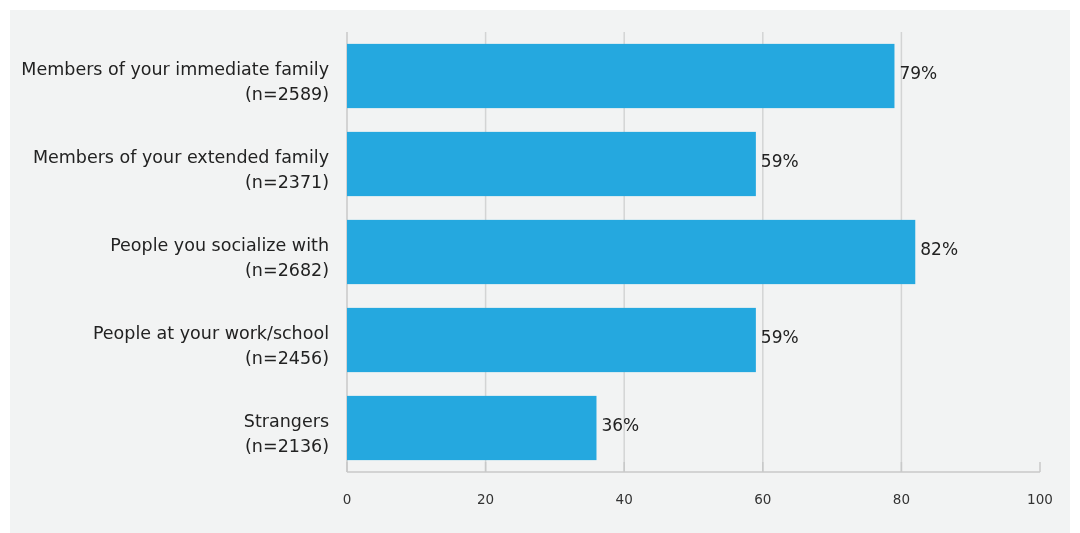 This screenshot has width=1080, height=533. Describe the element at coordinates (939, 249) in the screenshot. I see `data-label: 82%` at that location.